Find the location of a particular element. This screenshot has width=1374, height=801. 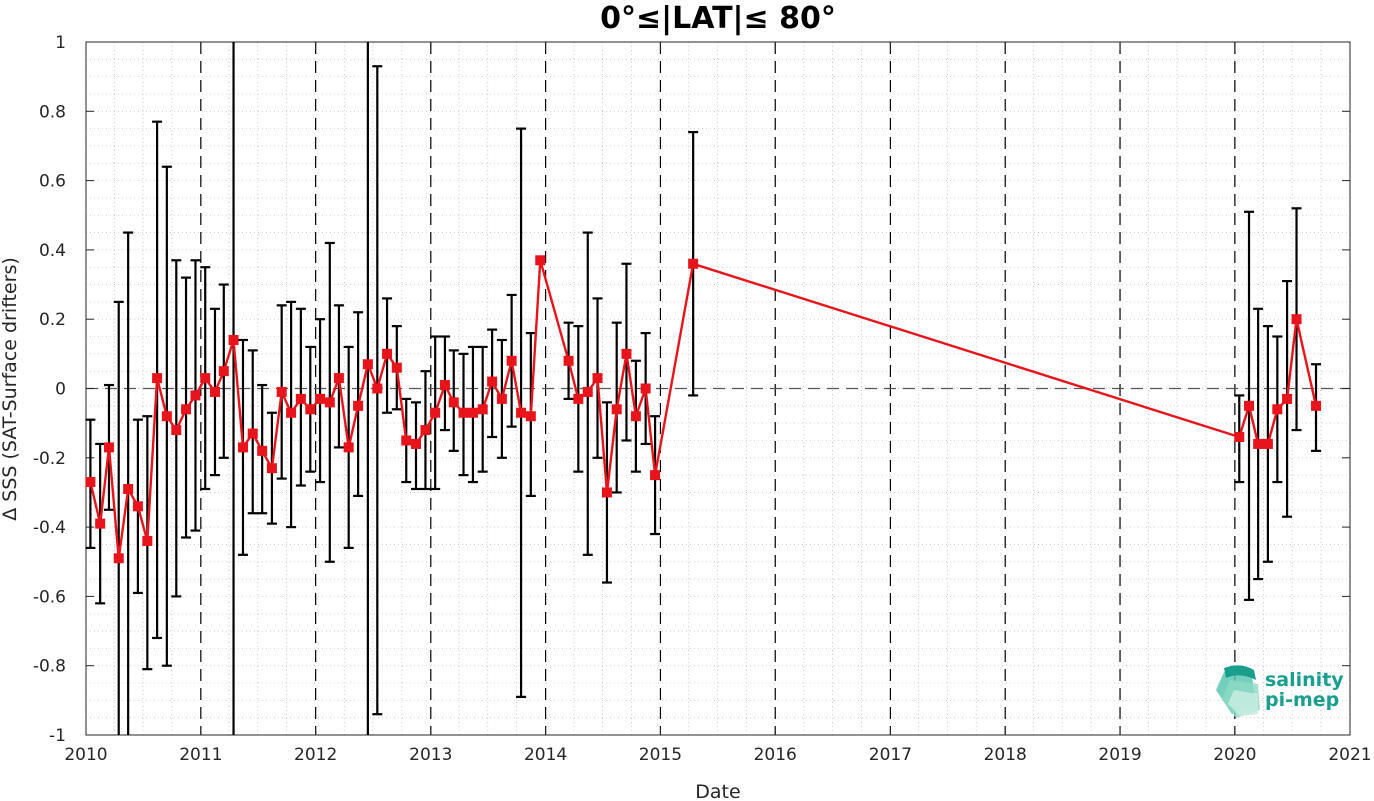

x-axis-label: Date is located at coordinates (717, 791).